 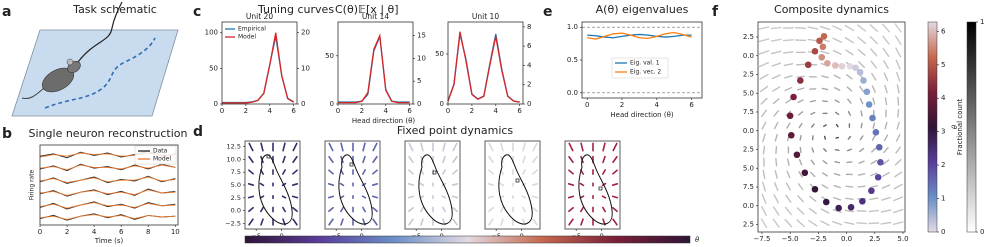 I want to click on panel-label: d, so click(x=198, y=132).